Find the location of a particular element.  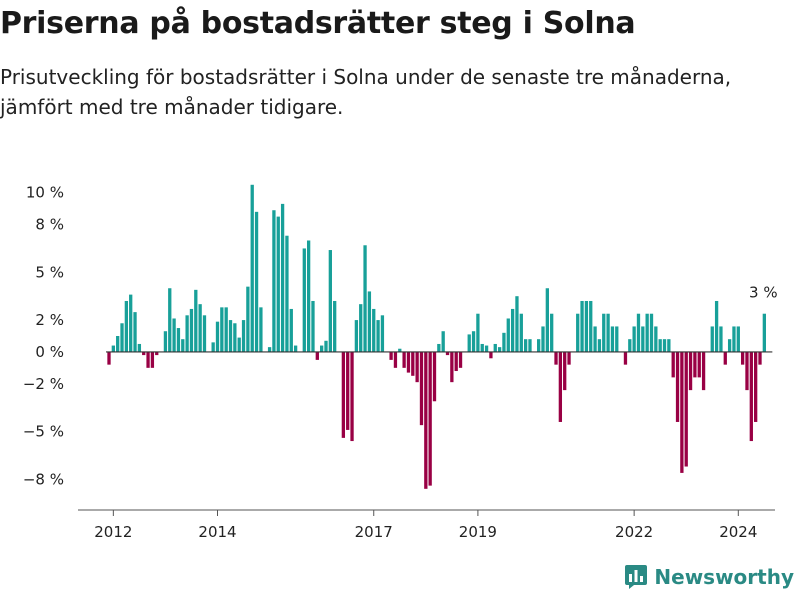

x-axis-ticks: 2012 2014 2017 2019 2022 2024 is located at coordinates (425, 525).